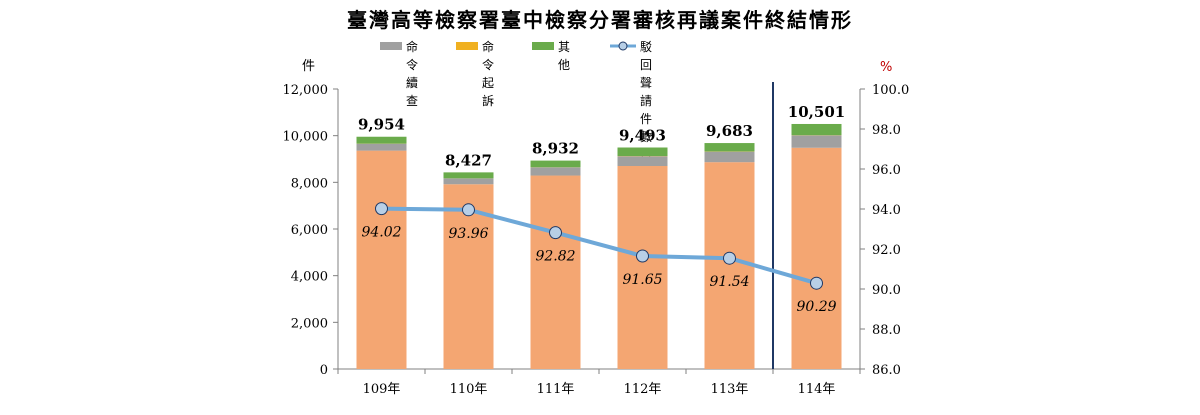 The height and width of the screenshot is (415, 1200). What do you see at coordinates (309, 230) in the screenshot?
I see `left-tick-label: 6,000` at bounding box center [309, 230].